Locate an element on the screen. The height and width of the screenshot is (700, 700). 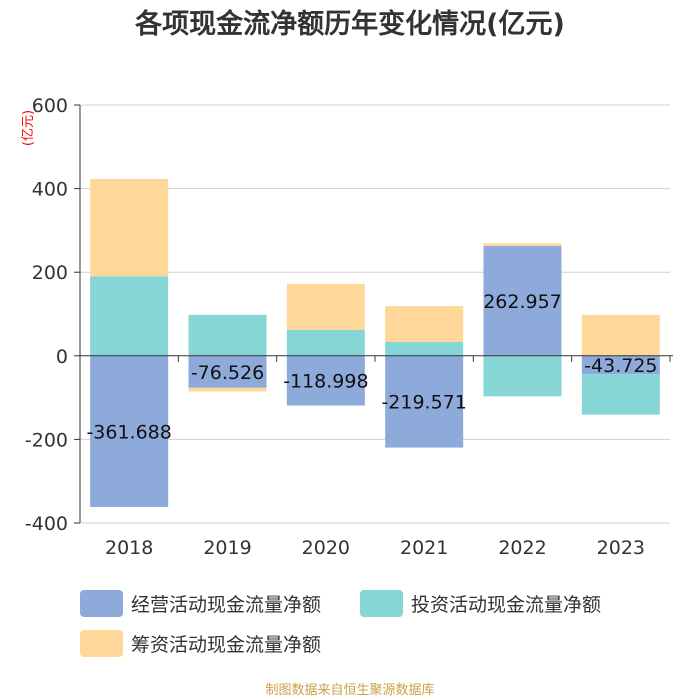
legend-label-series-1: 经营活动现金流量净额 is located at coordinates (226, 605).